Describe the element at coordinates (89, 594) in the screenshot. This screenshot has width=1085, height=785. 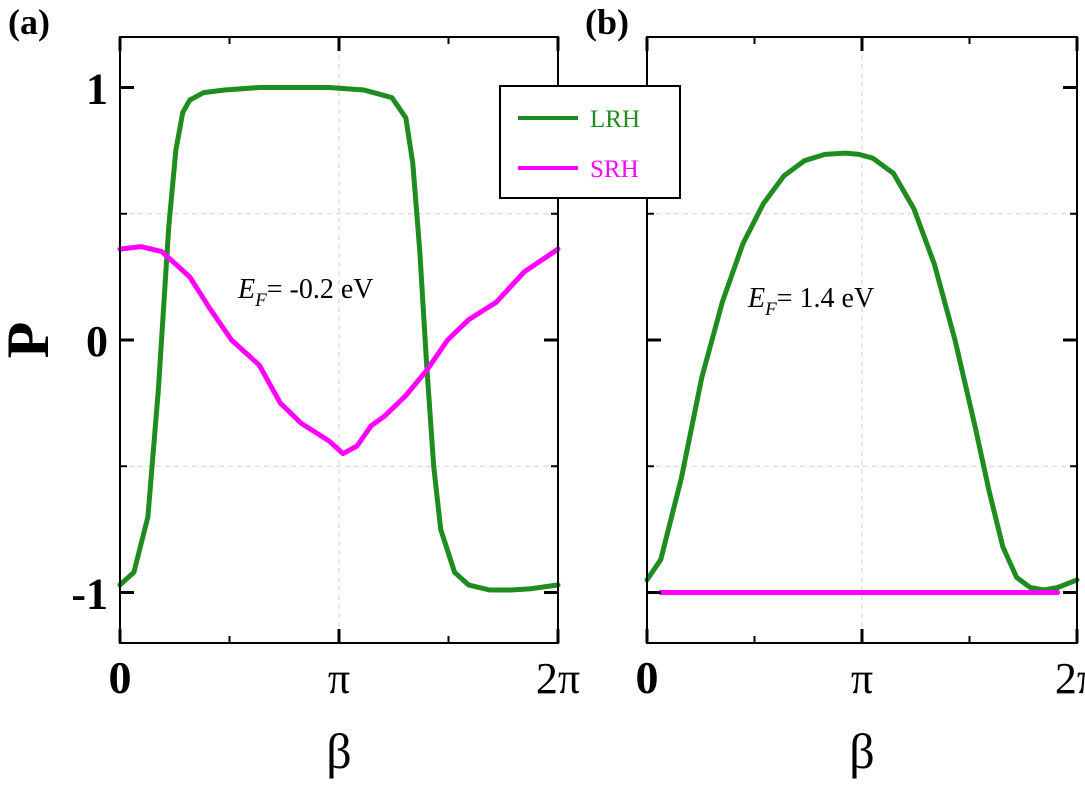
I see `ytick-label-0: -1` at that location.